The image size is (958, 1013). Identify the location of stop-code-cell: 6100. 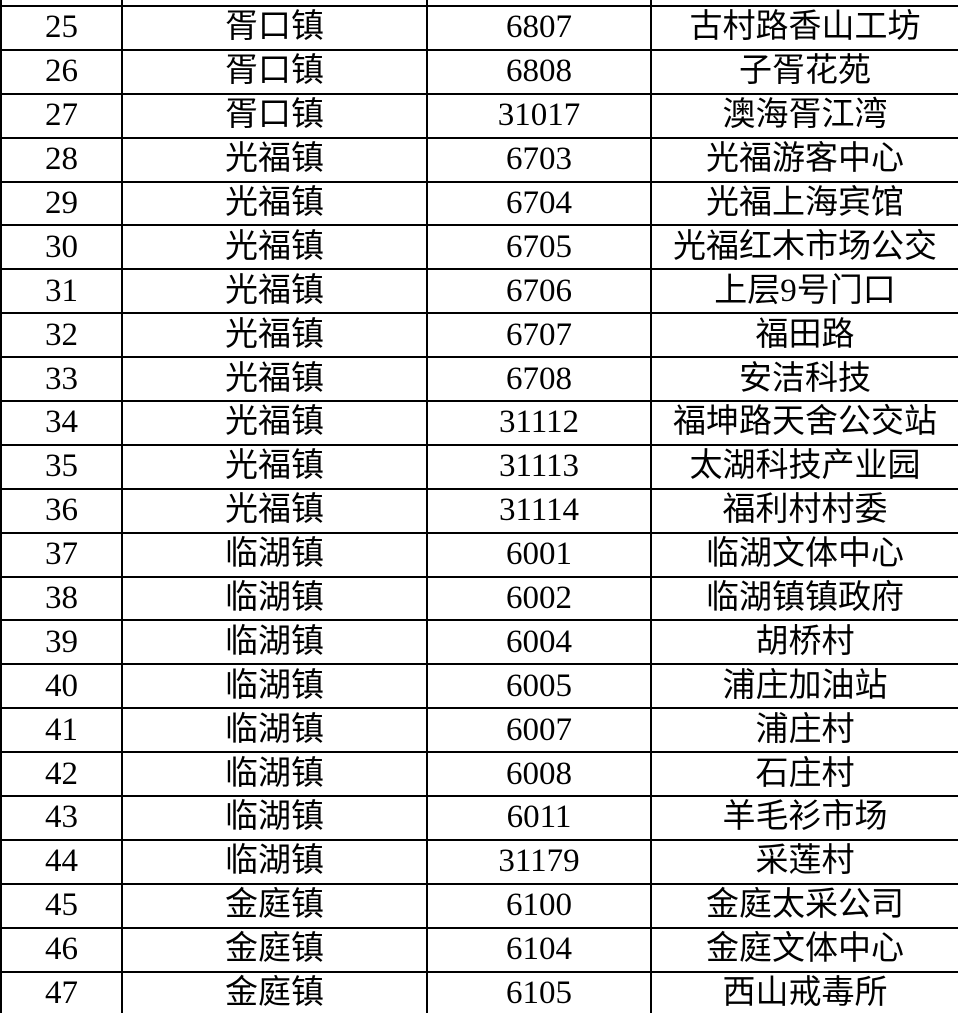
(539, 905).